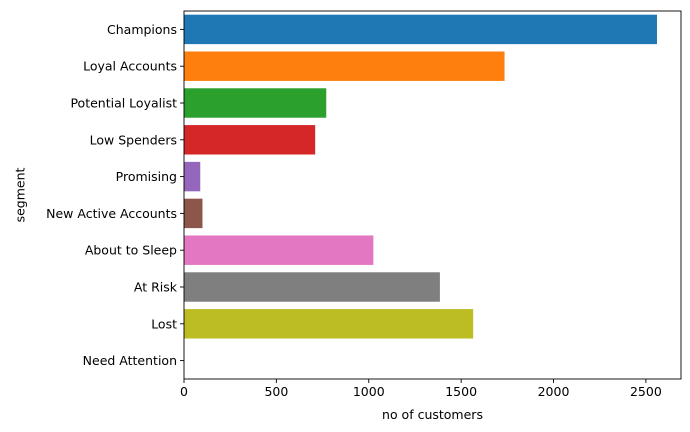  I want to click on x-tick-label: 2000, so click(554, 391).